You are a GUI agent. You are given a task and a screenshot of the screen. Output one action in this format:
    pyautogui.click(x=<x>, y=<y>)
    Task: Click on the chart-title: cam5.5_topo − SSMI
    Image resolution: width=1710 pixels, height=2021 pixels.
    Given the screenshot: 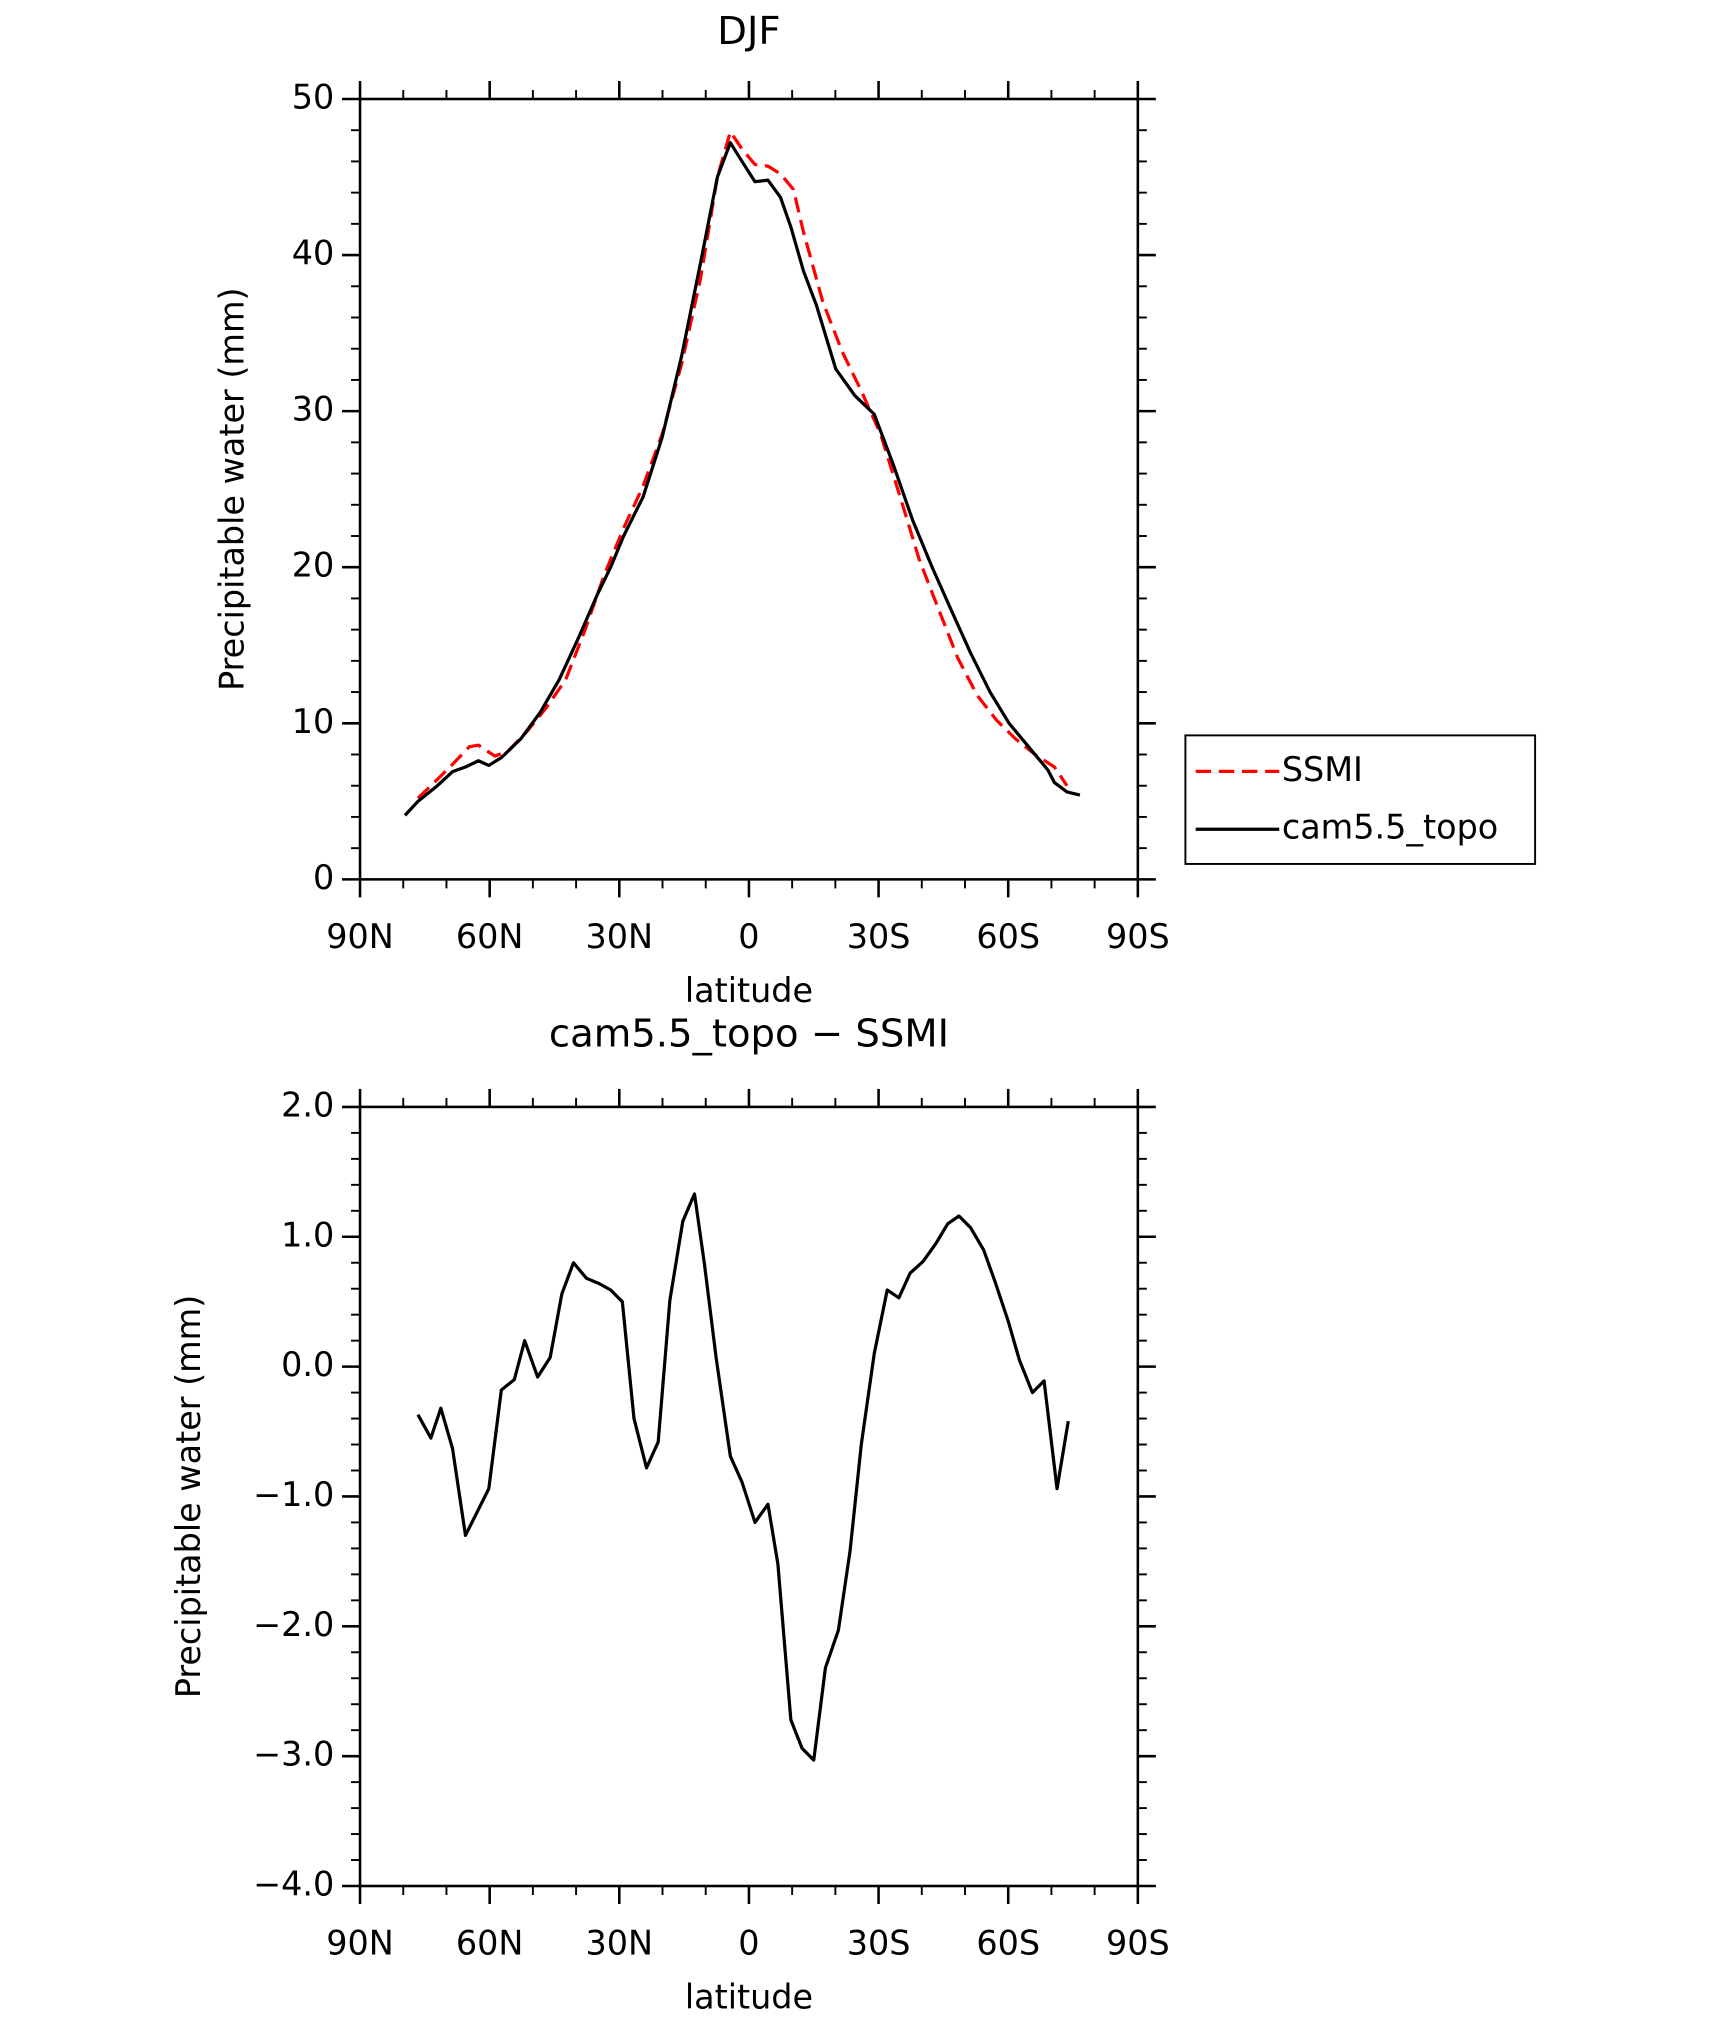 What is the action you would take?
    pyautogui.click(x=749, y=1034)
    